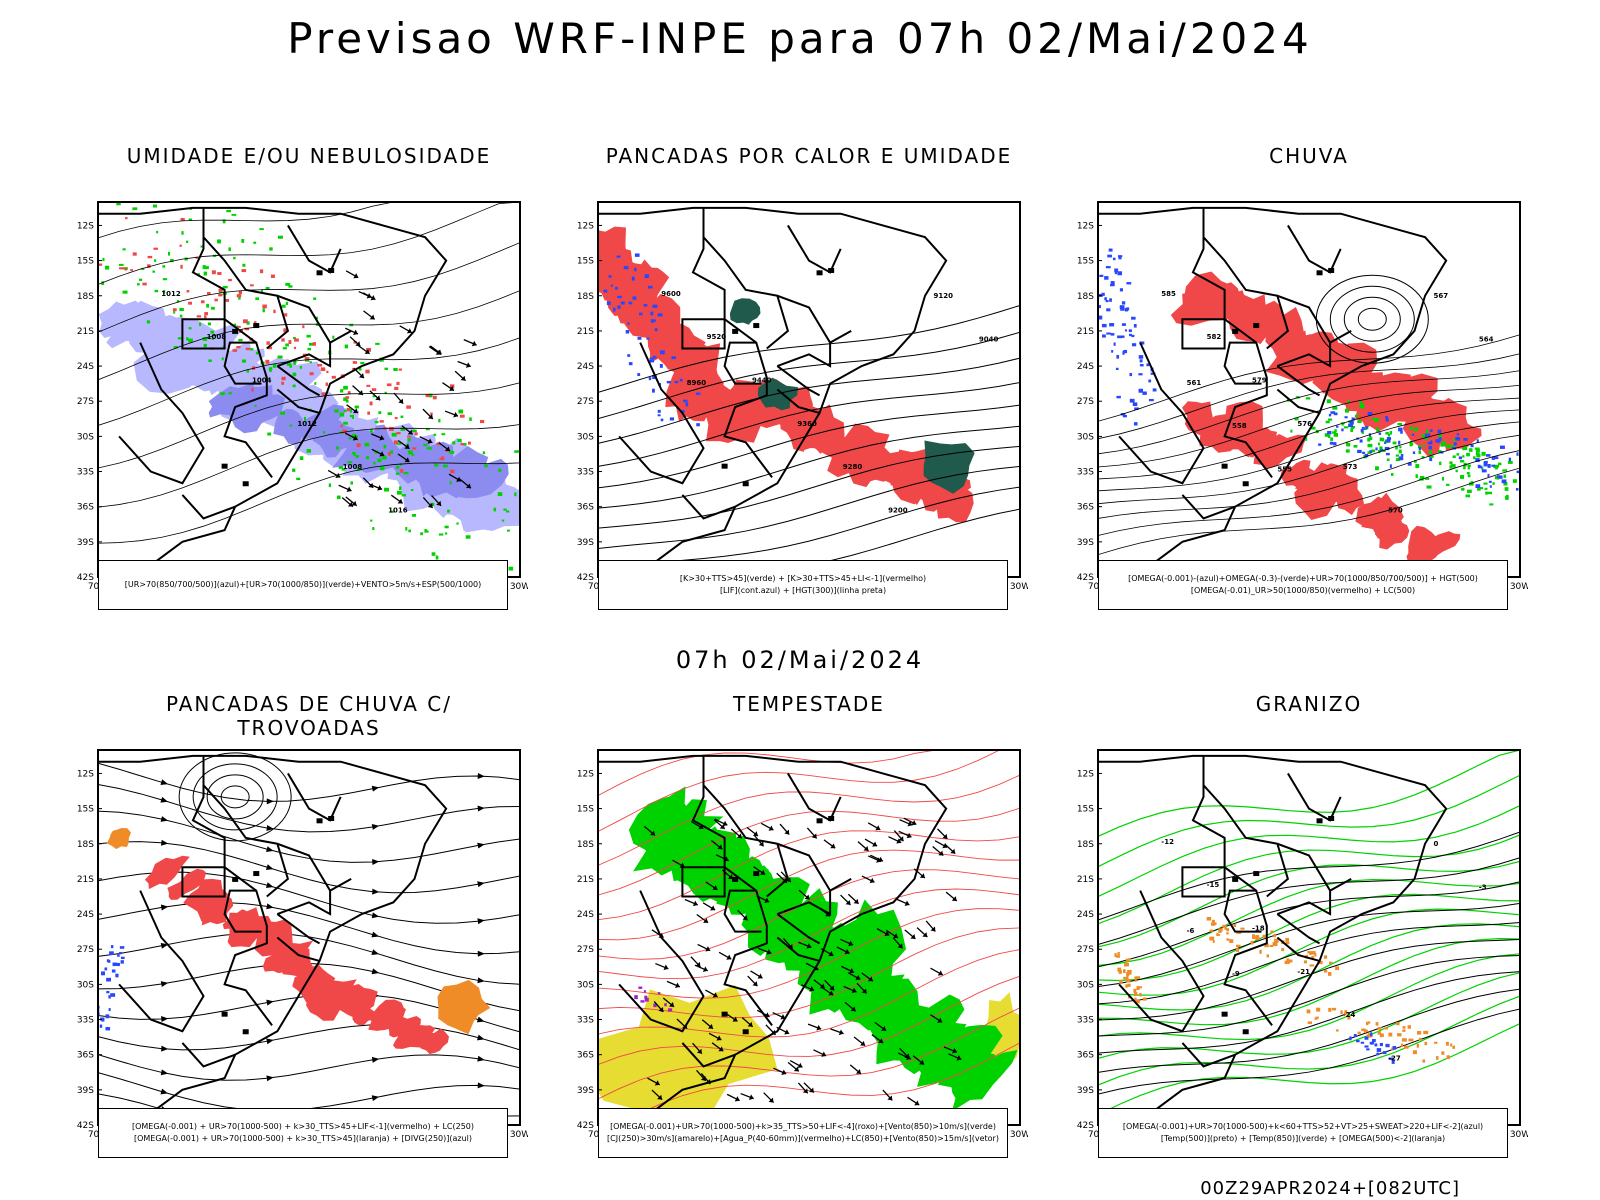 The image size is (1600, 1200). I want to click on moisture-core, so click(322, 422).